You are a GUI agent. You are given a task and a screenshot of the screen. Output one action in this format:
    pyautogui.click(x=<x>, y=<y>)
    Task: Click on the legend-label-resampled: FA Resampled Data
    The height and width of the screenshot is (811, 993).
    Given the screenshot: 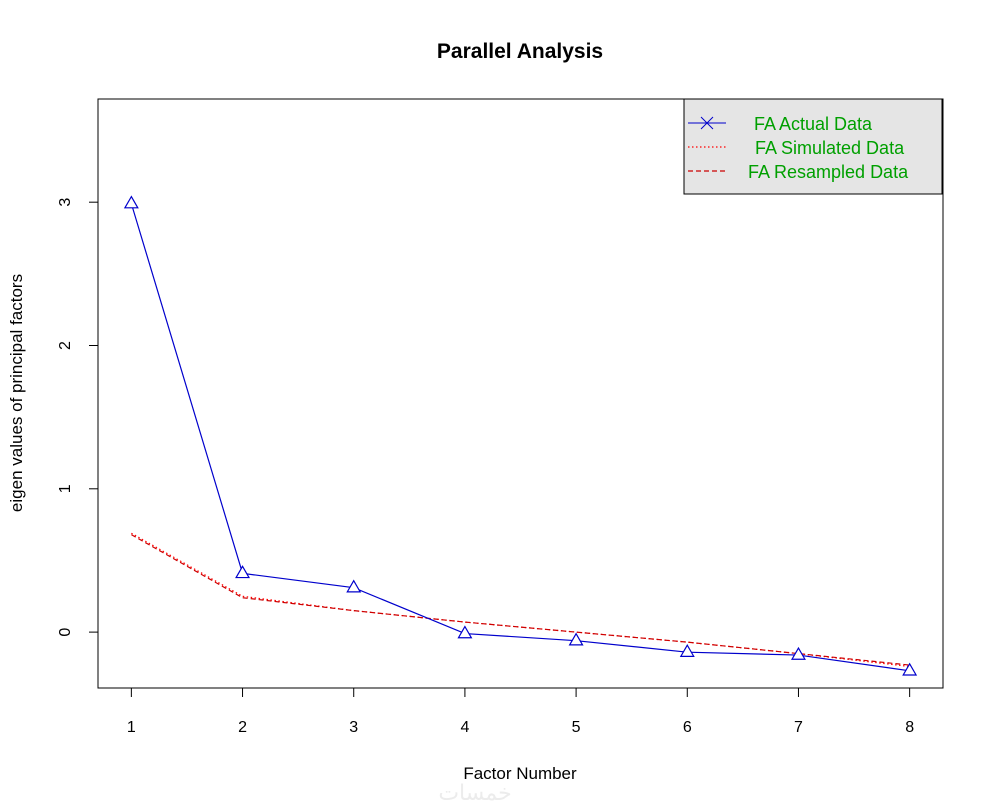 What is the action you would take?
    pyautogui.click(x=828, y=172)
    